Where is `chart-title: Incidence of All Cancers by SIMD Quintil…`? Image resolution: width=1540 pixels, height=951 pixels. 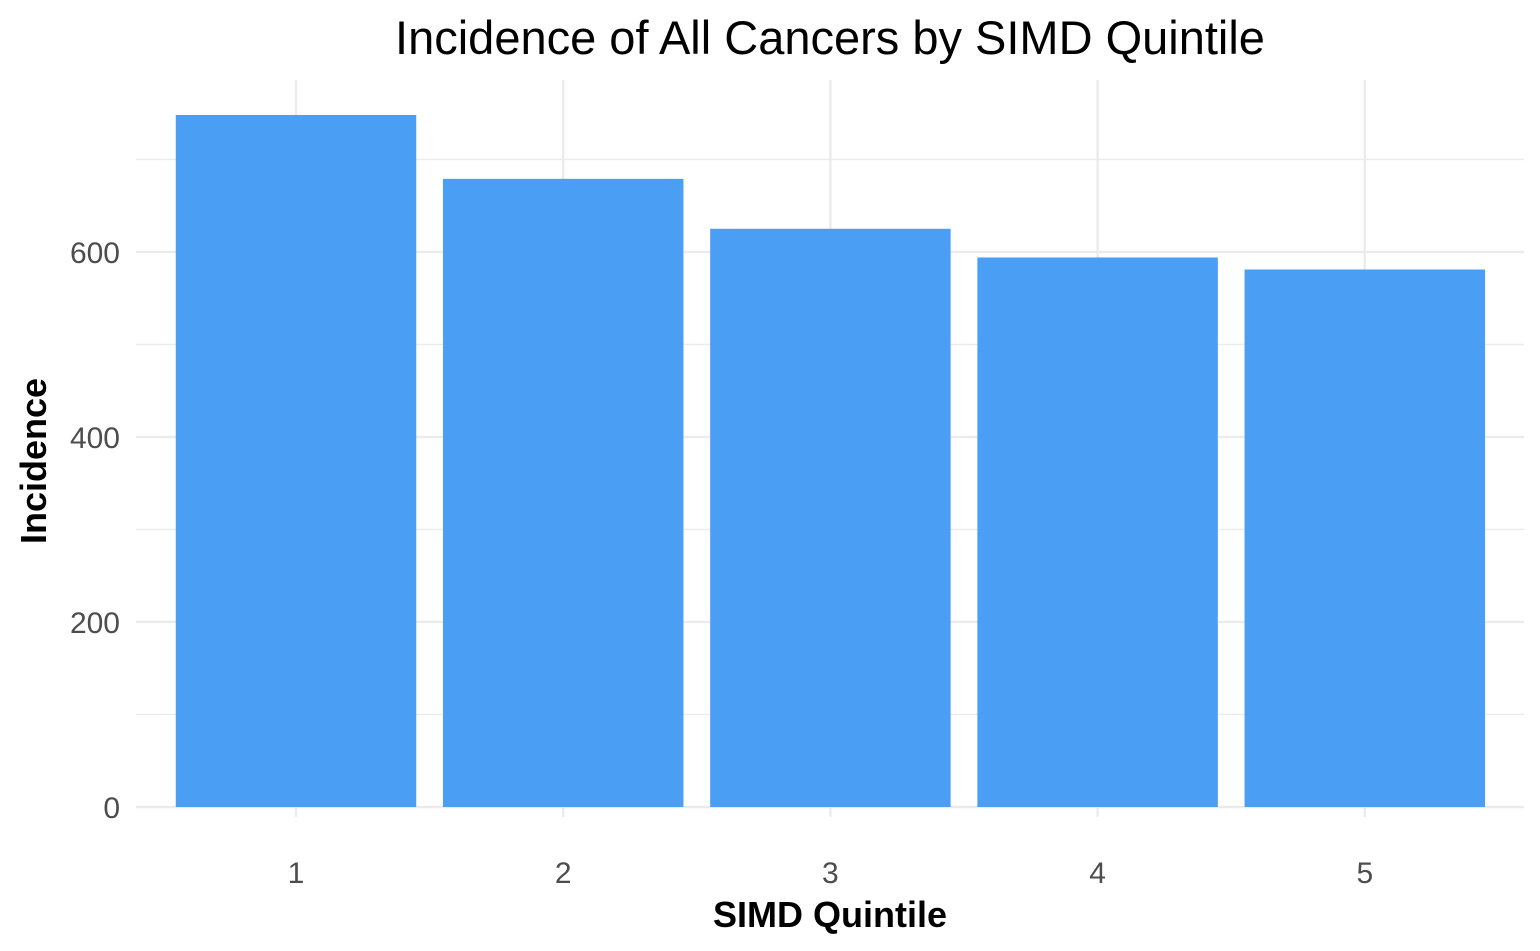 chart-title: Incidence of All Cancers by SIMD Quintil… is located at coordinates (830, 37).